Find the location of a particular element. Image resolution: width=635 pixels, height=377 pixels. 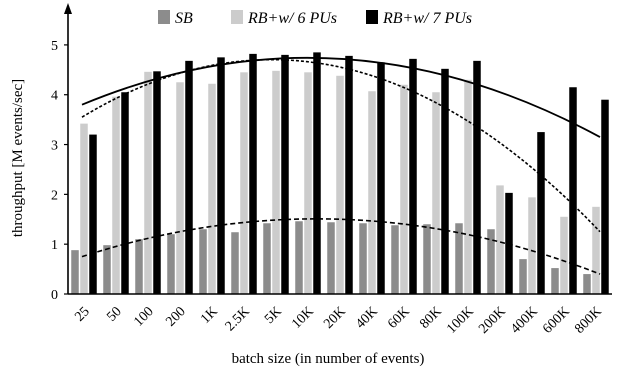

bar-sb-5K is located at coordinates (267, 258).